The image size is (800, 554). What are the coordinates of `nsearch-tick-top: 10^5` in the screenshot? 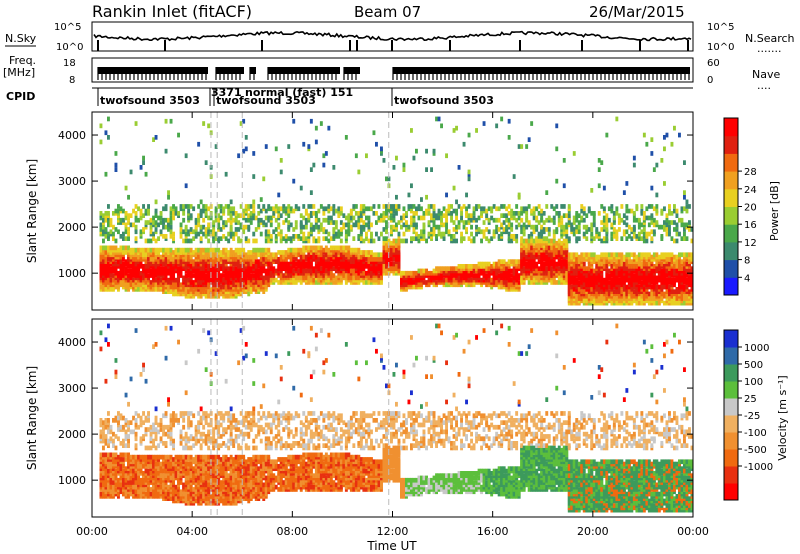 It's located at (720, 27).